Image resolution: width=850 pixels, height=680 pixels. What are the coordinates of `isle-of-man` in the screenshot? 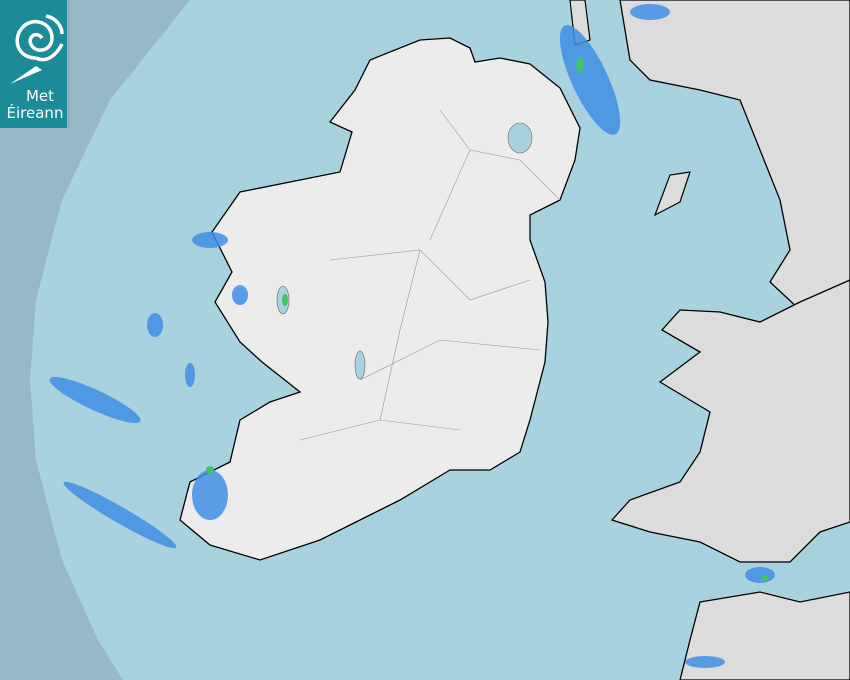 It's located at (672, 194).